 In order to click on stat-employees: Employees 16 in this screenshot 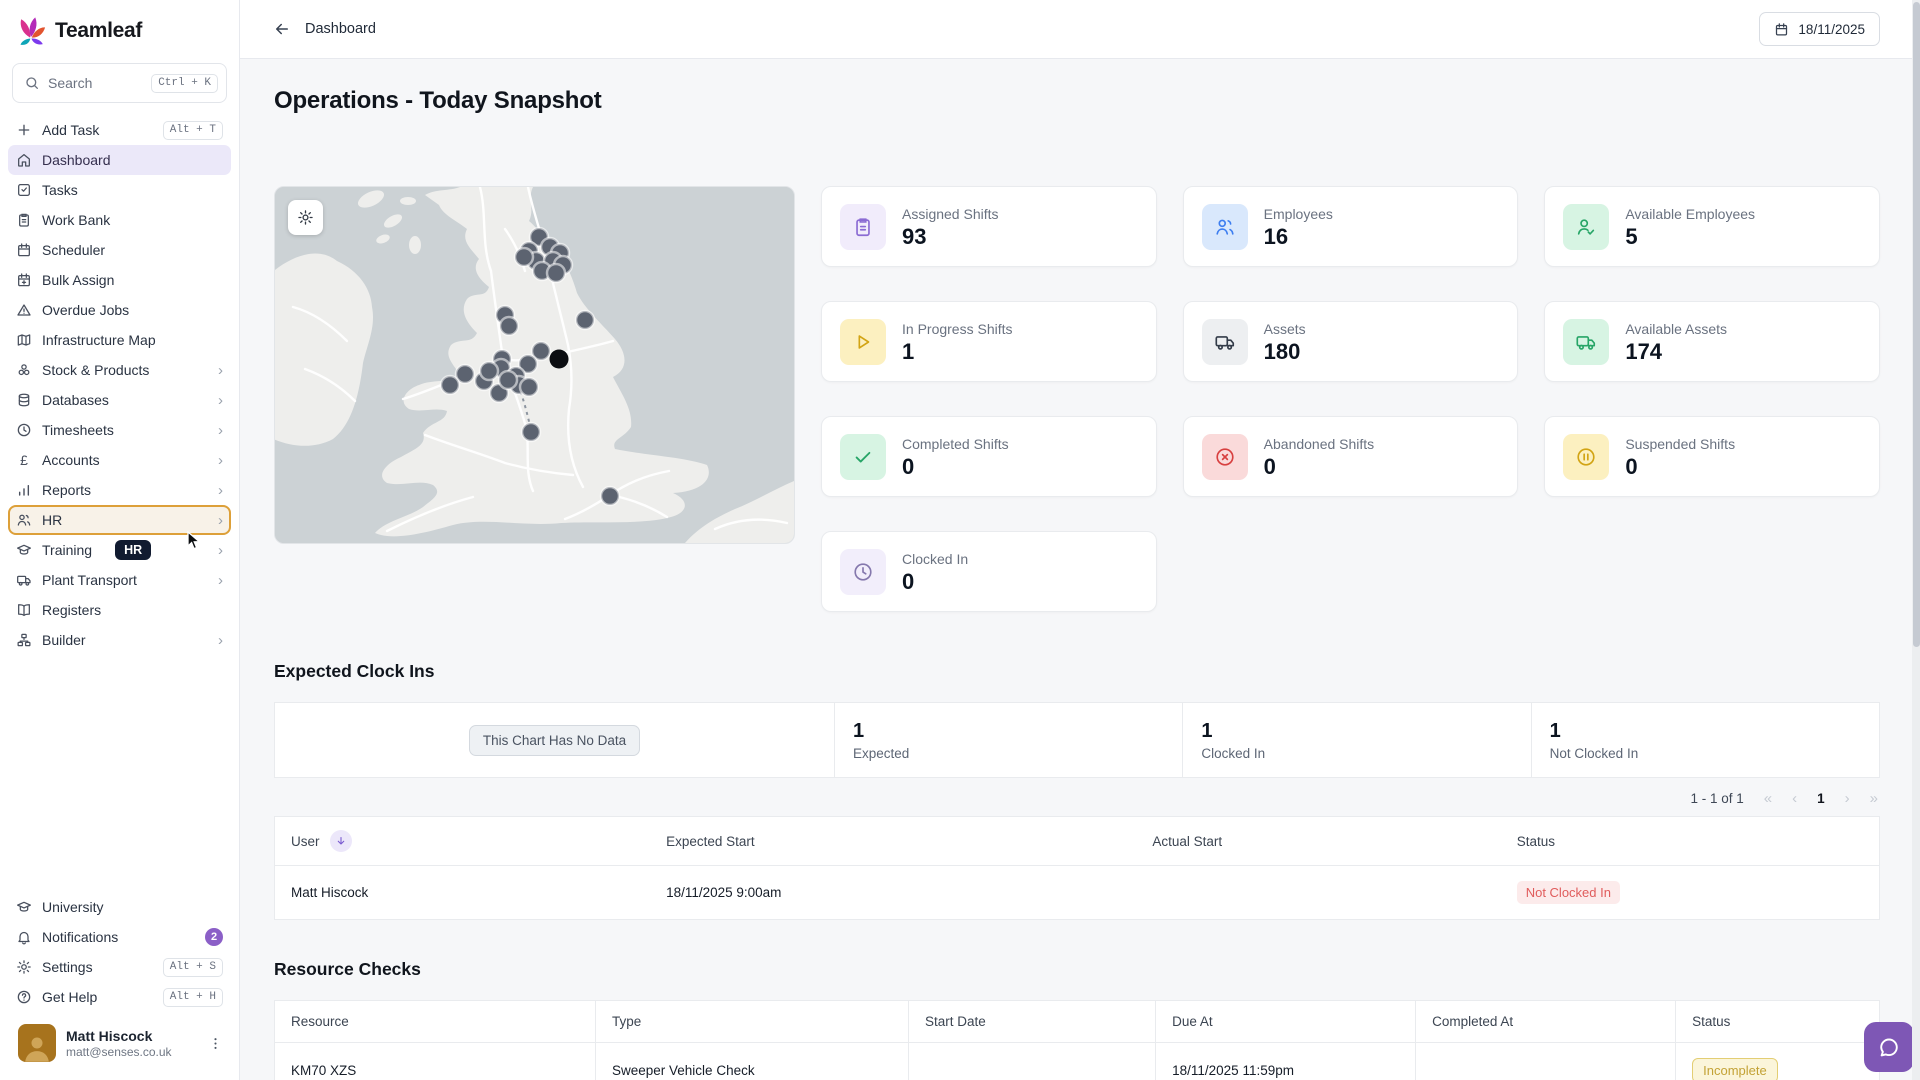, I will do `click(1350, 226)`.